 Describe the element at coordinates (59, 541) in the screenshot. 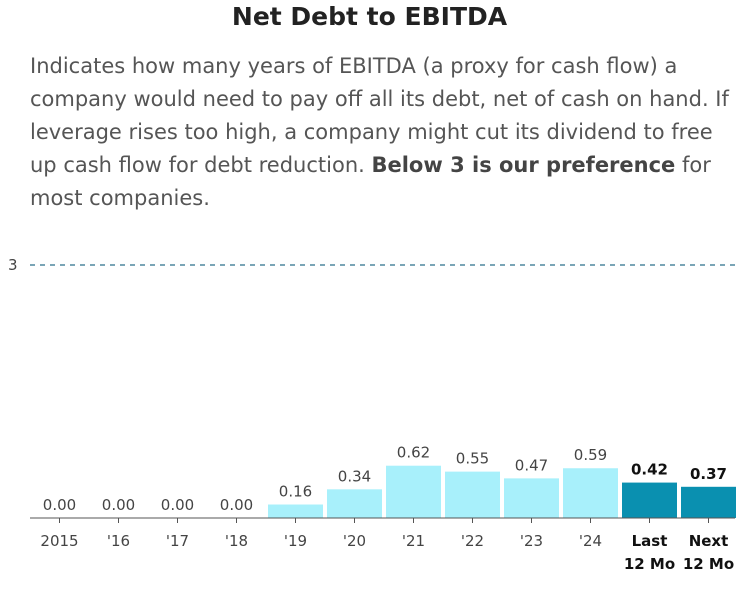

I see `x-tick-label: 2015` at that location.